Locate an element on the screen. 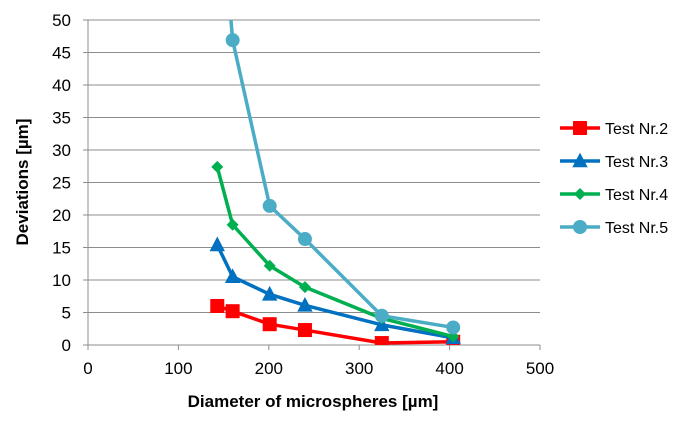  y-axis-title: Deviations [µm] is located at coordinates (22, 182).